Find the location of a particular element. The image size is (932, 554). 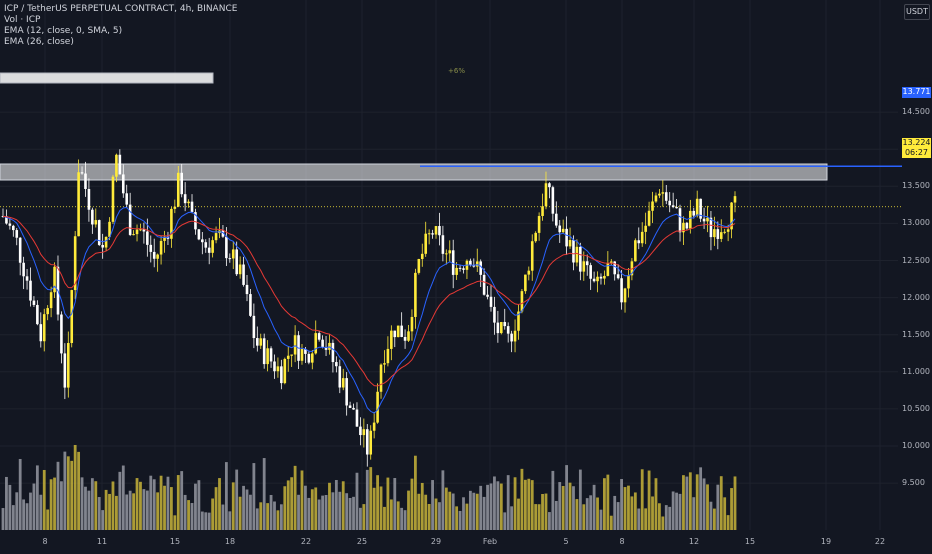

price-axis-label: 10.000 is located at coordinates (916, 445).